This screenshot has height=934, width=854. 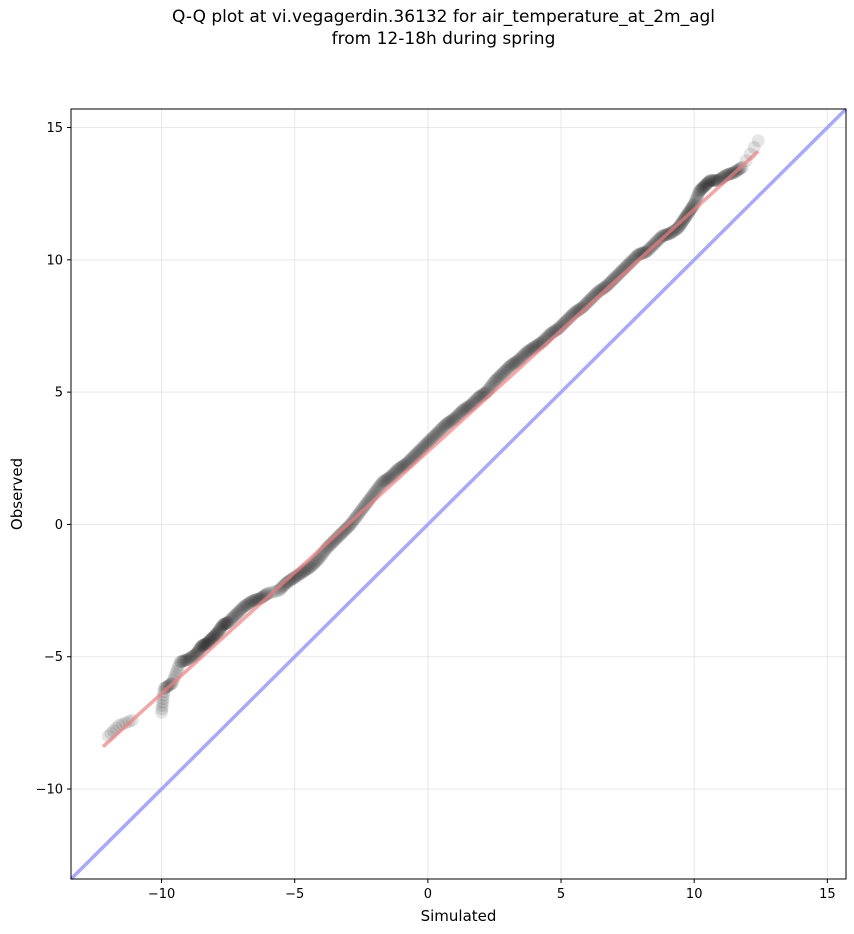 I want to click on x-tick-label: −10, so click(x=161, y=894).